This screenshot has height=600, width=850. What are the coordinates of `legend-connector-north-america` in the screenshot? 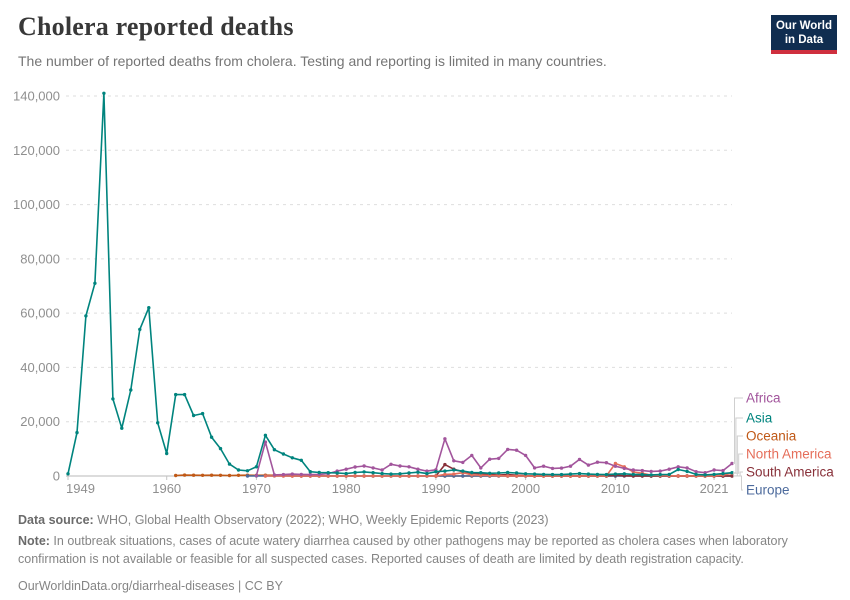 It's located at (738, 463).